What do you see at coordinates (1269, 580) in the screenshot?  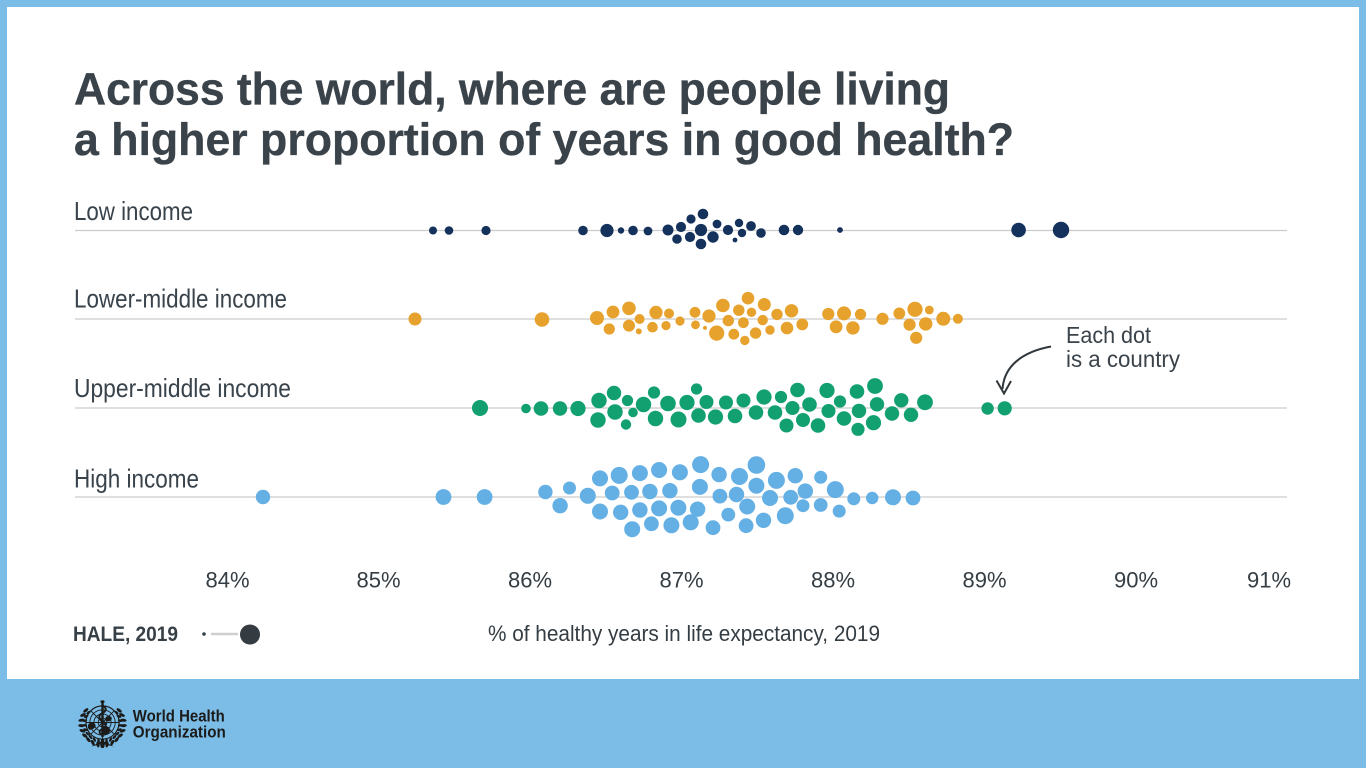 I see `svg-text: 91%` at bounding box center [1269, 580].